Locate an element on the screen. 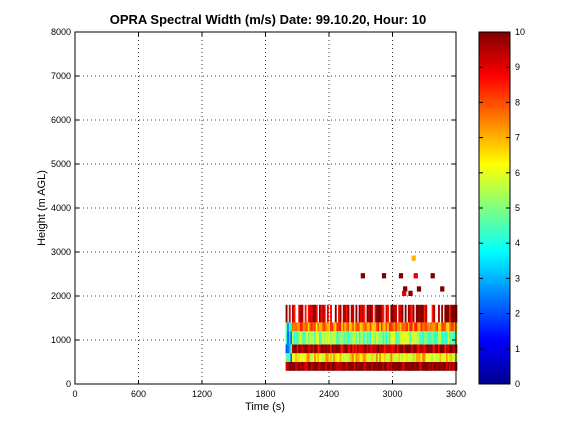 This screenshot has height=432, width=576. x-tick-label: 1200 is located at coordinates (202, 394).